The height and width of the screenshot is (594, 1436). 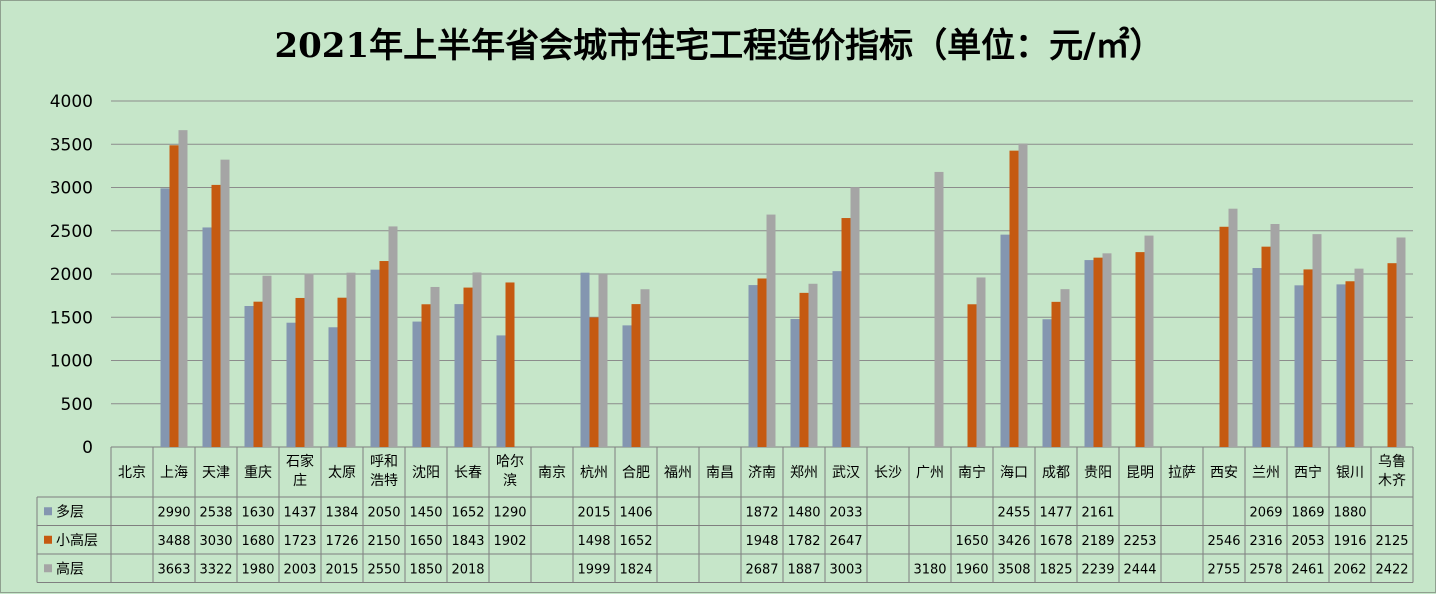 I want to click on y-tick-label: 1000, so click(x=71, y=362).